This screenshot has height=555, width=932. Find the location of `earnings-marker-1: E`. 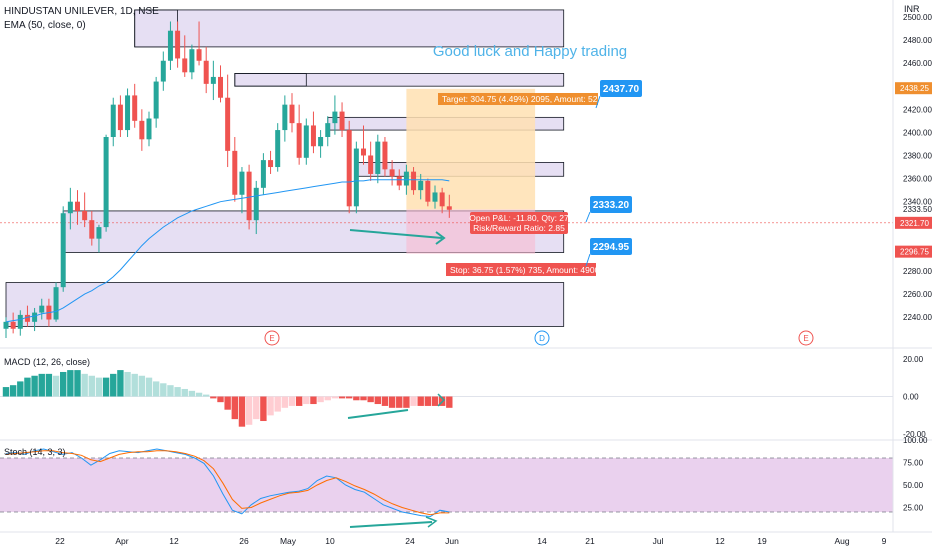

earnings-marker-1: E is located at coordinates (272, 338).